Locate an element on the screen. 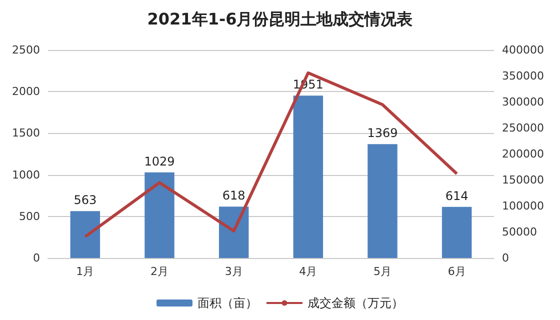 This screenshot has width=560, height=320. y2-tick-label: 300000 is located at coordinates (523, 102).